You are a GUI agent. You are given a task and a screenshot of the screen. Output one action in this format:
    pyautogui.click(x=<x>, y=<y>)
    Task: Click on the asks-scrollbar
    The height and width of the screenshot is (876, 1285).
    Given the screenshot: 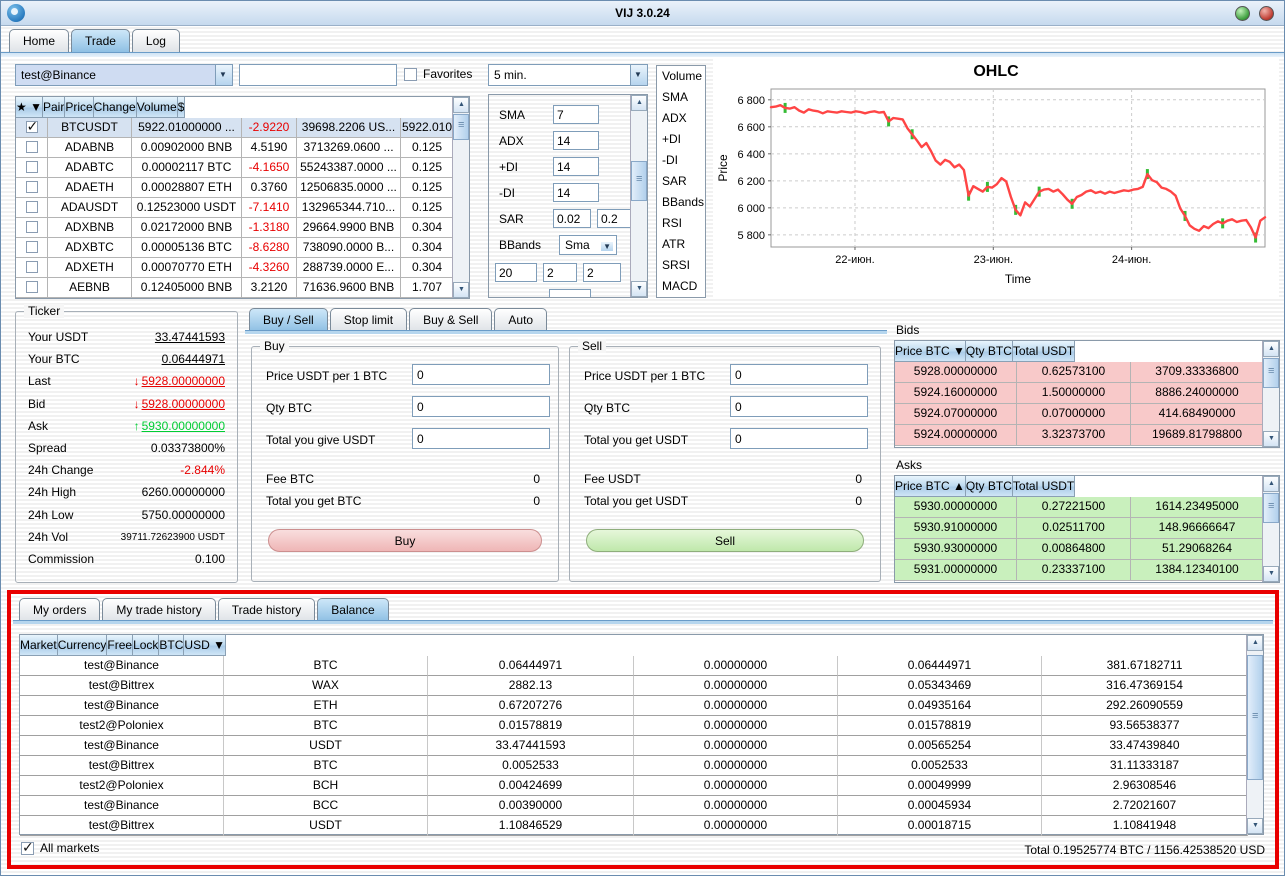 What is the action you would take?
    pyautogui.click(x=1270, y=529)
    